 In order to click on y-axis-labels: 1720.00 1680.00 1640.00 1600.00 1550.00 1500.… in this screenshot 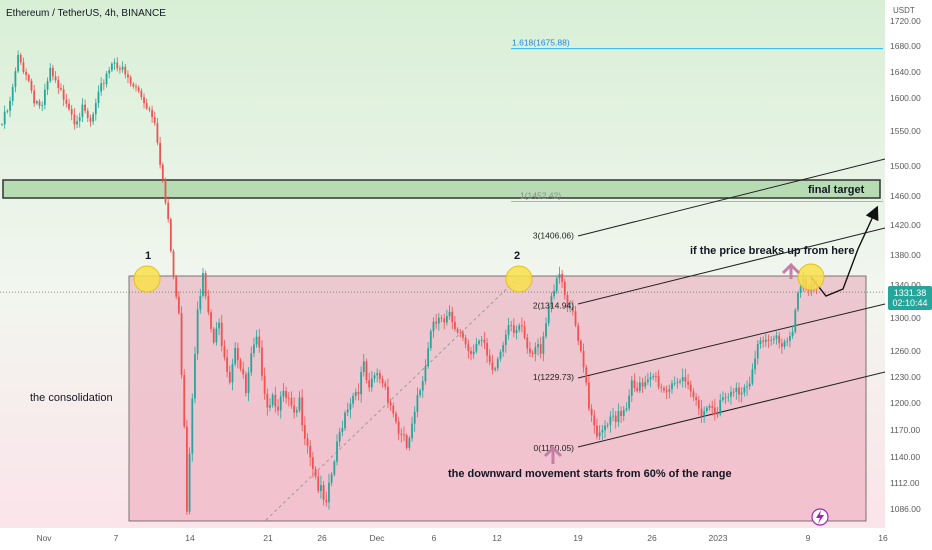, I will do `click(905, 265)`.